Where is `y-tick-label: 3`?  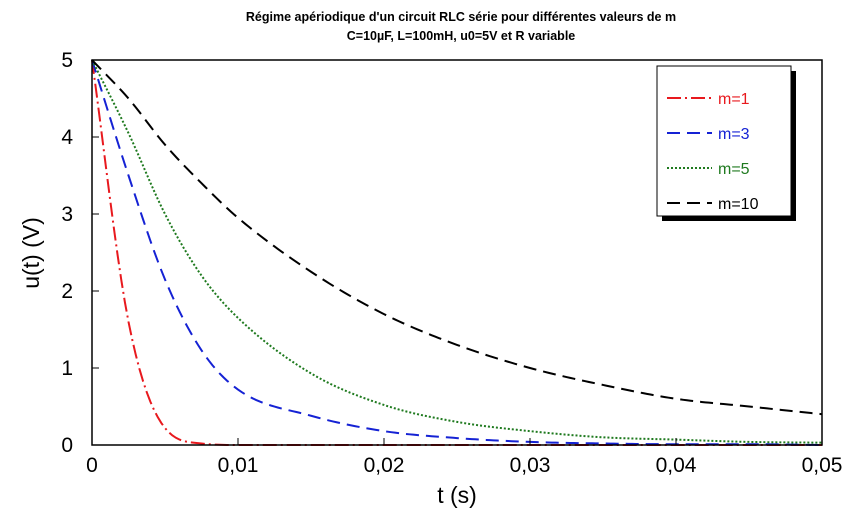 y-tick-label: 3 is located at coordinates (67, 214).